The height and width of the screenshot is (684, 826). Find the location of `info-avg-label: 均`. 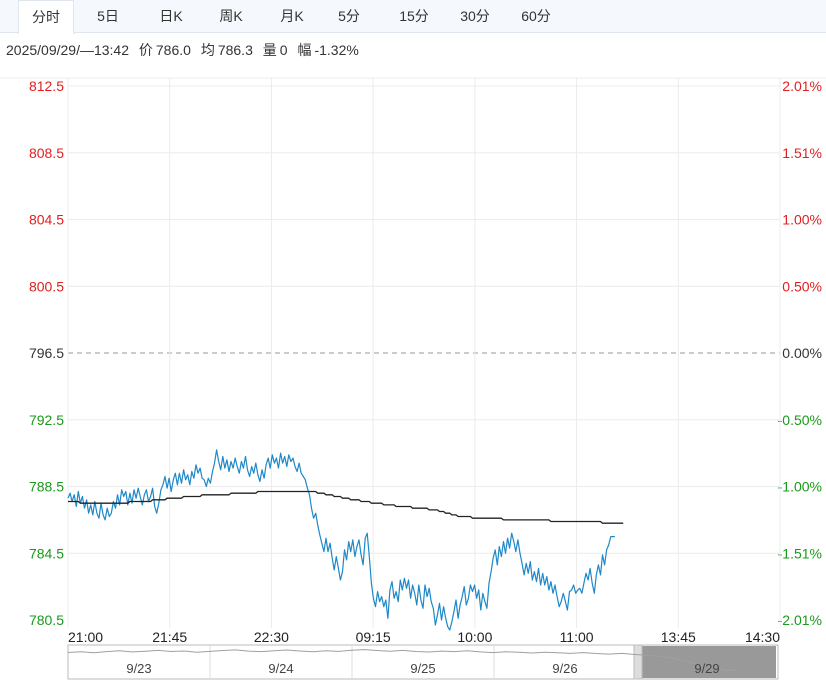

info-avg-label: 均 is located at coordinates (207, 50).